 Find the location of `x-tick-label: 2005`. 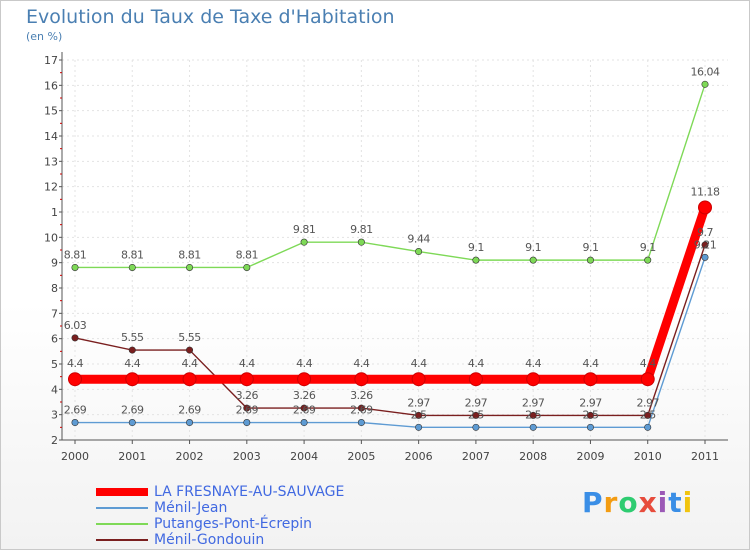

x-tick-label: 2005 is located at coordinates (361, 456).